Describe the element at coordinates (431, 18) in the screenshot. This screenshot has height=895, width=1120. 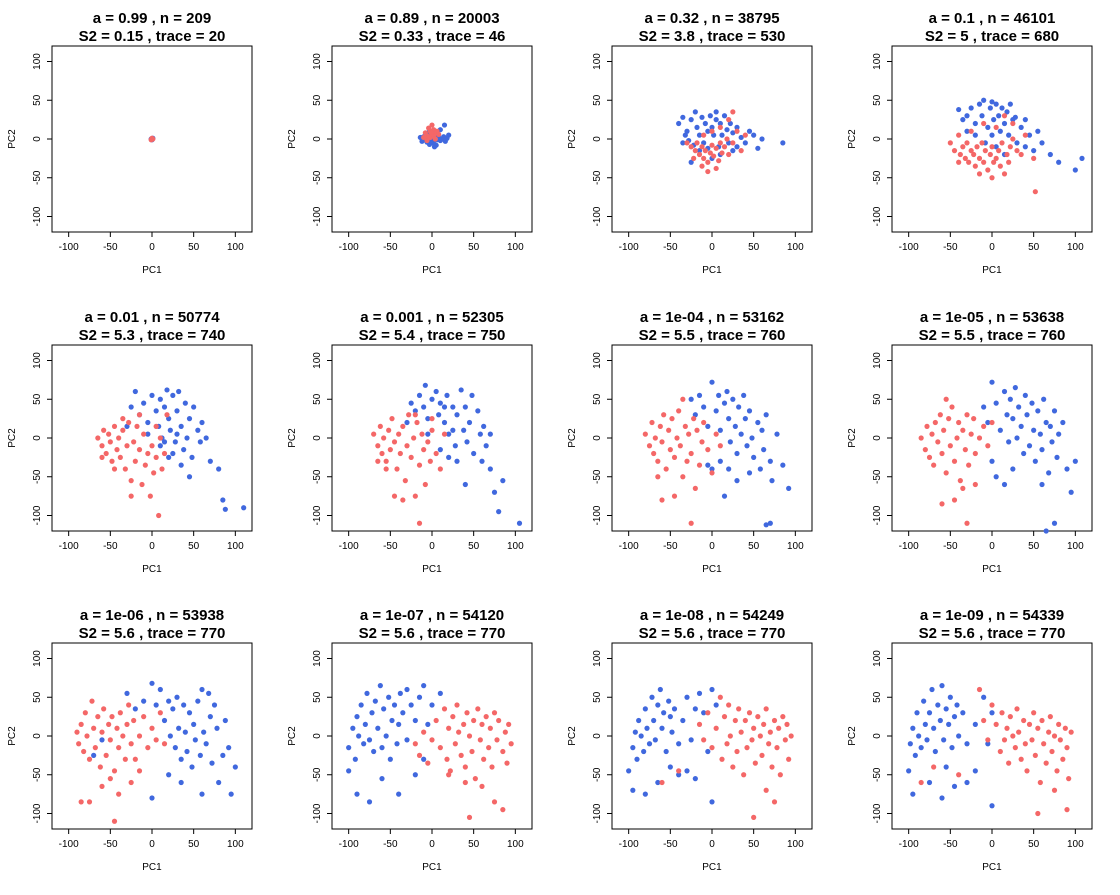
I see `panel-title: a = 0.89 , n = 20003` at that location.